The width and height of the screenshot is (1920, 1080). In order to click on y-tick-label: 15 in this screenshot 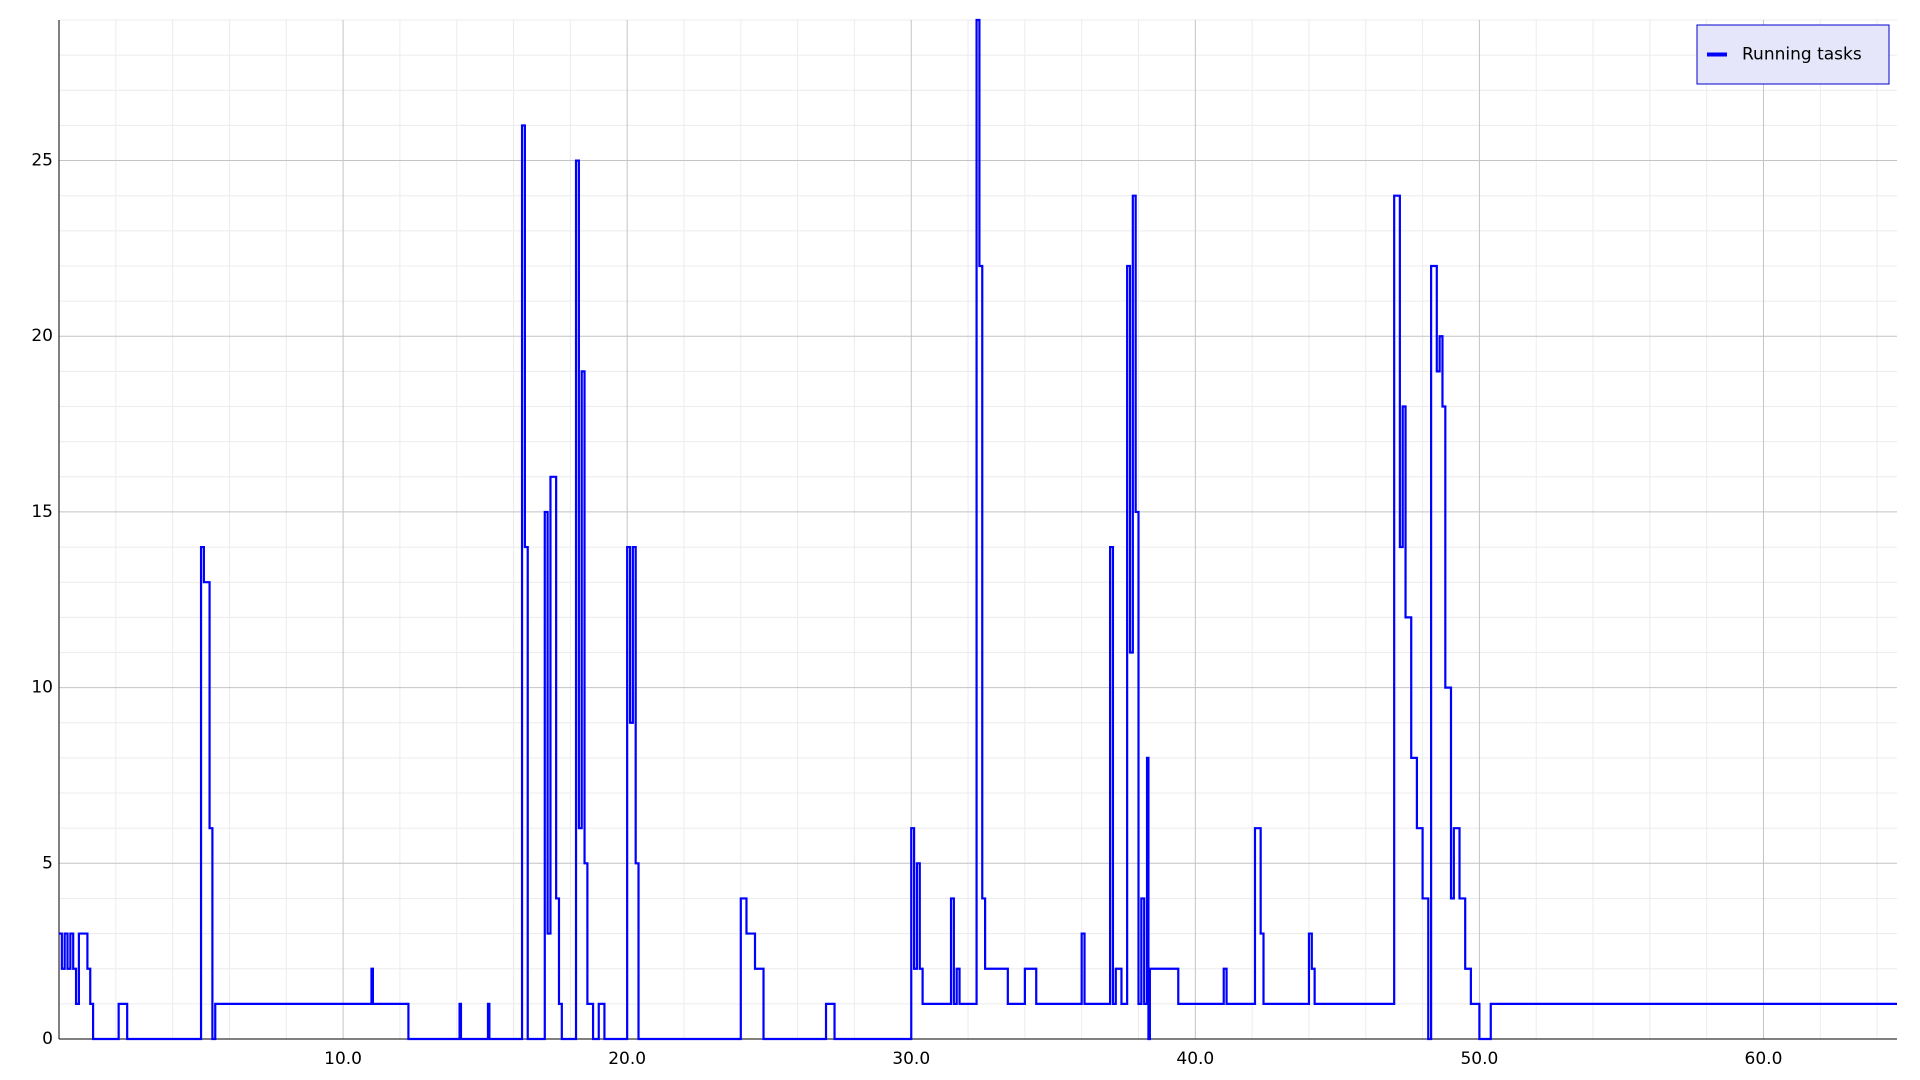, I will do `click(42, 512)`.